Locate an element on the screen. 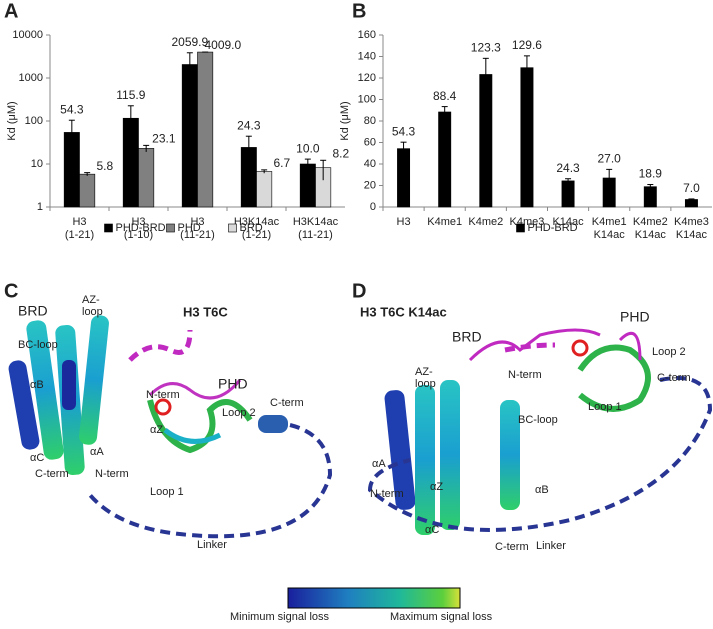  x-tick-label: K4me3 K14ac is located at coordinates (691, 228).